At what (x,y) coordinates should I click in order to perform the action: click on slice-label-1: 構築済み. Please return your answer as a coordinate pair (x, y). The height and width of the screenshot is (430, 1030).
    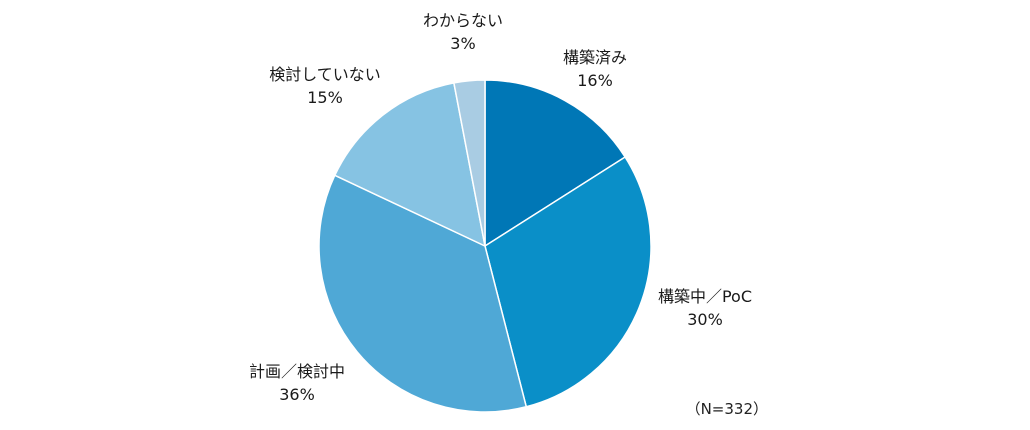
    Looking at the image, I should click on (595, 57).